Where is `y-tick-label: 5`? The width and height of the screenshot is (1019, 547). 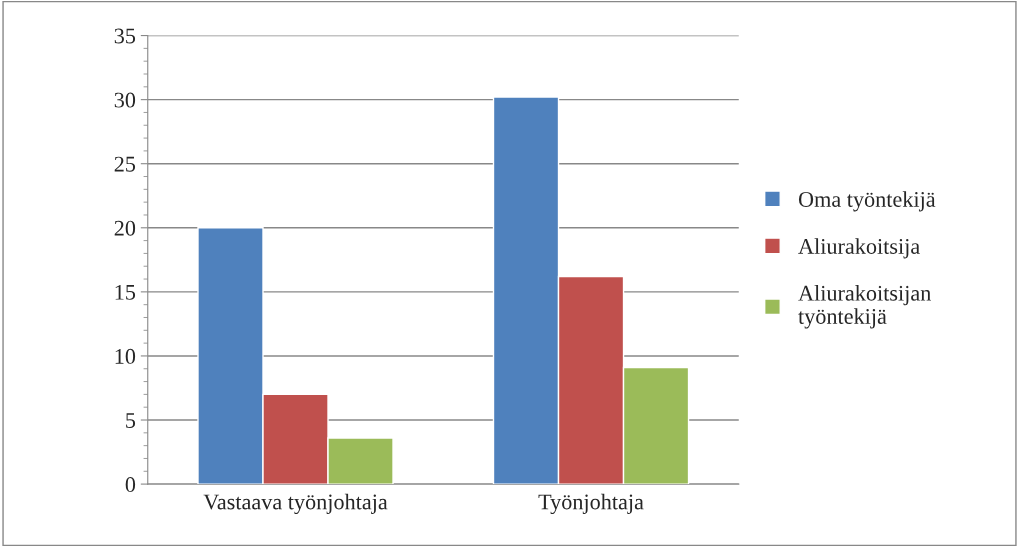 y-tick-label: 5 is located at coordinates (131, 420).